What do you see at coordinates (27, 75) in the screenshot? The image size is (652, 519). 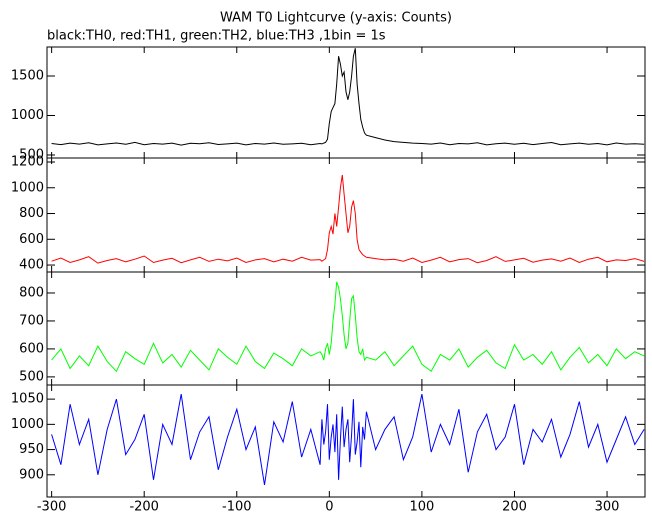 I see `y-tick-label: 1500` at bounding box center [27, 75].